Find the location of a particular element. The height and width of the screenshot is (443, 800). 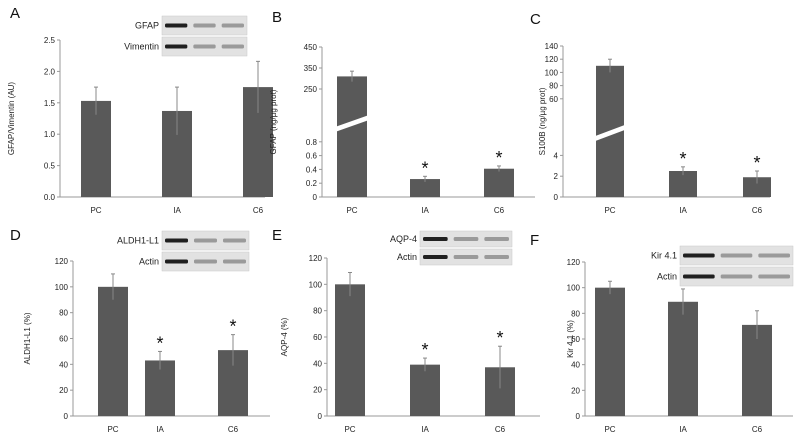

blot-label: Kir 4.1 is located at coordinates (664, 256).